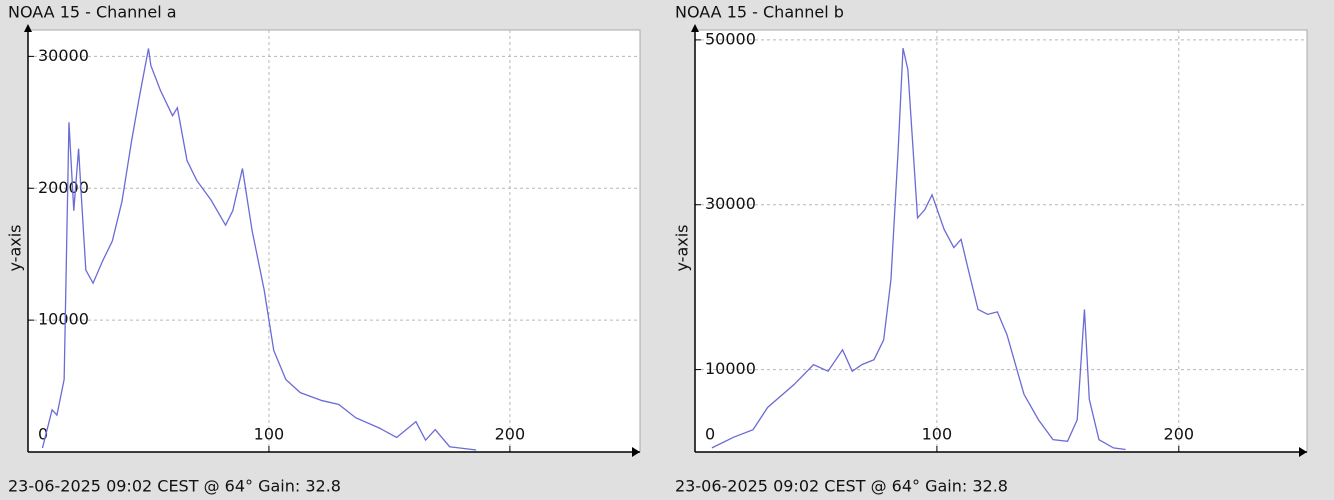  What do you see at coordinates (92, 12) in the screenshot?
I see `chart-title: NOAA 15 - Channel a` at bounding box center [92, 12].